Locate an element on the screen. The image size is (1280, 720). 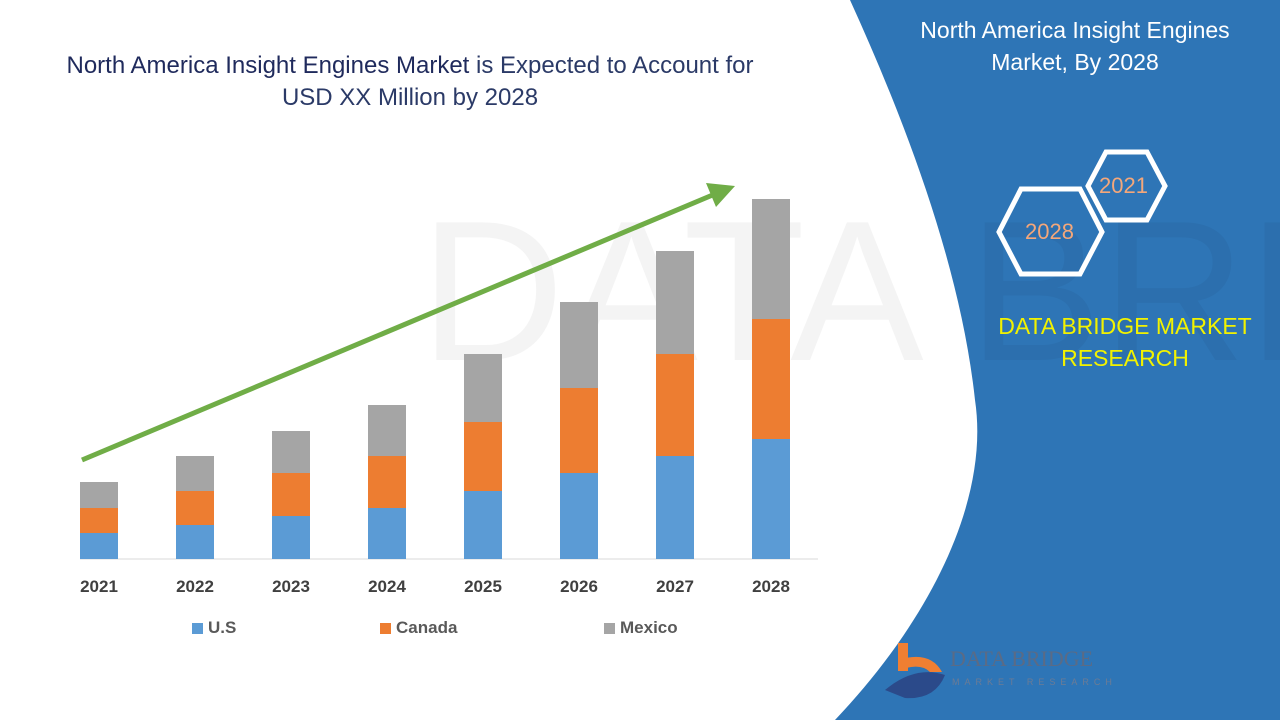
bar-2027-us is located at coordinates (675, 507).